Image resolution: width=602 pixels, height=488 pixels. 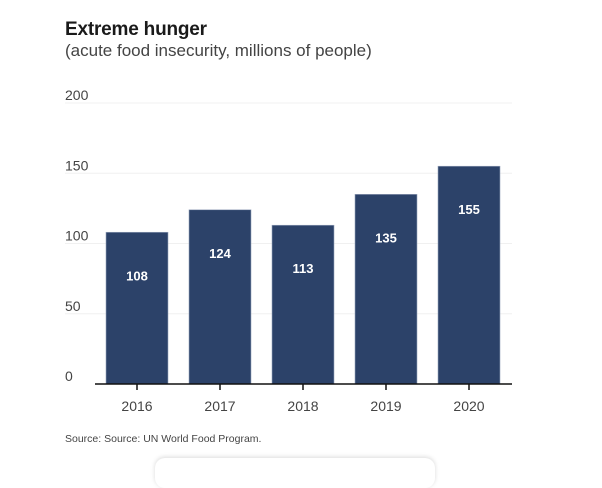 I want to click on data-label: 135, so click(x=386, y=237).